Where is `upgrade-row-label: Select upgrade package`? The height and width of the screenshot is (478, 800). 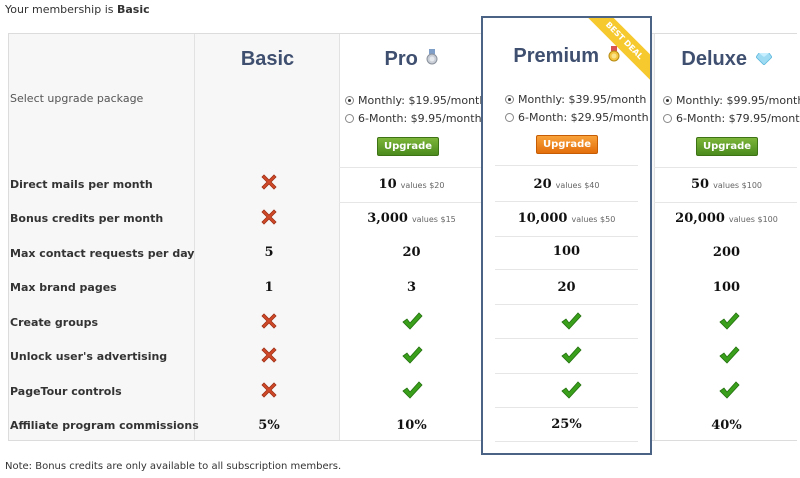
upgrade-row-label: Select upgrade package is located at coordinates (77, 98).